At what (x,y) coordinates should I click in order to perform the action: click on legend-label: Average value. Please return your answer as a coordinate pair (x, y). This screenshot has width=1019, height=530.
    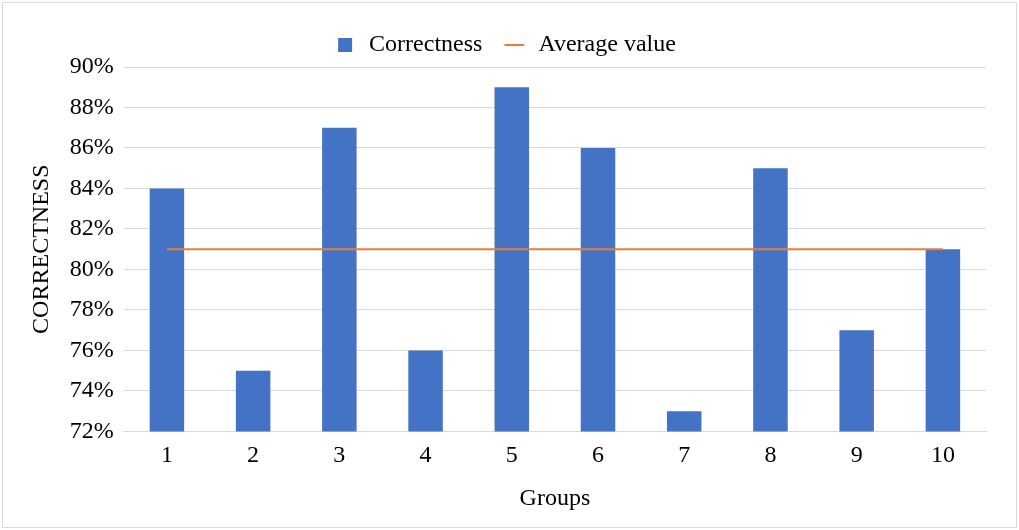
    Looking at the image, I should click on (607, 43).